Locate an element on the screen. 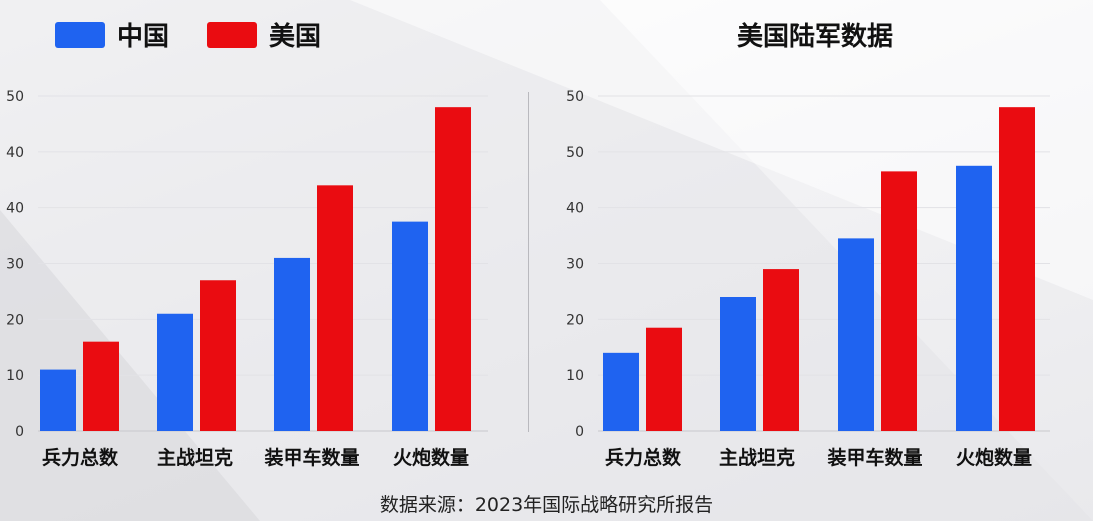  legend-item-usa: 美国 is located at coordinates (264, 34).